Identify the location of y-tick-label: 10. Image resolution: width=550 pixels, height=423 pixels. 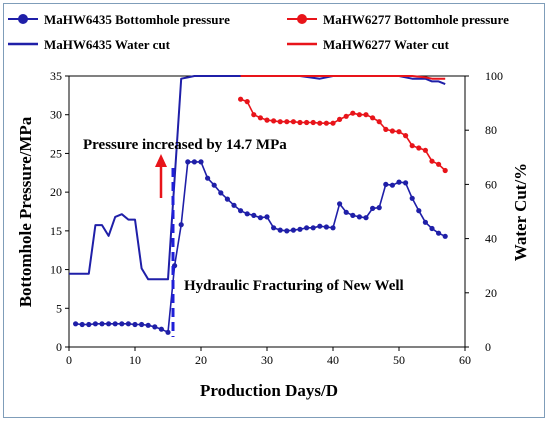
(56, 270).